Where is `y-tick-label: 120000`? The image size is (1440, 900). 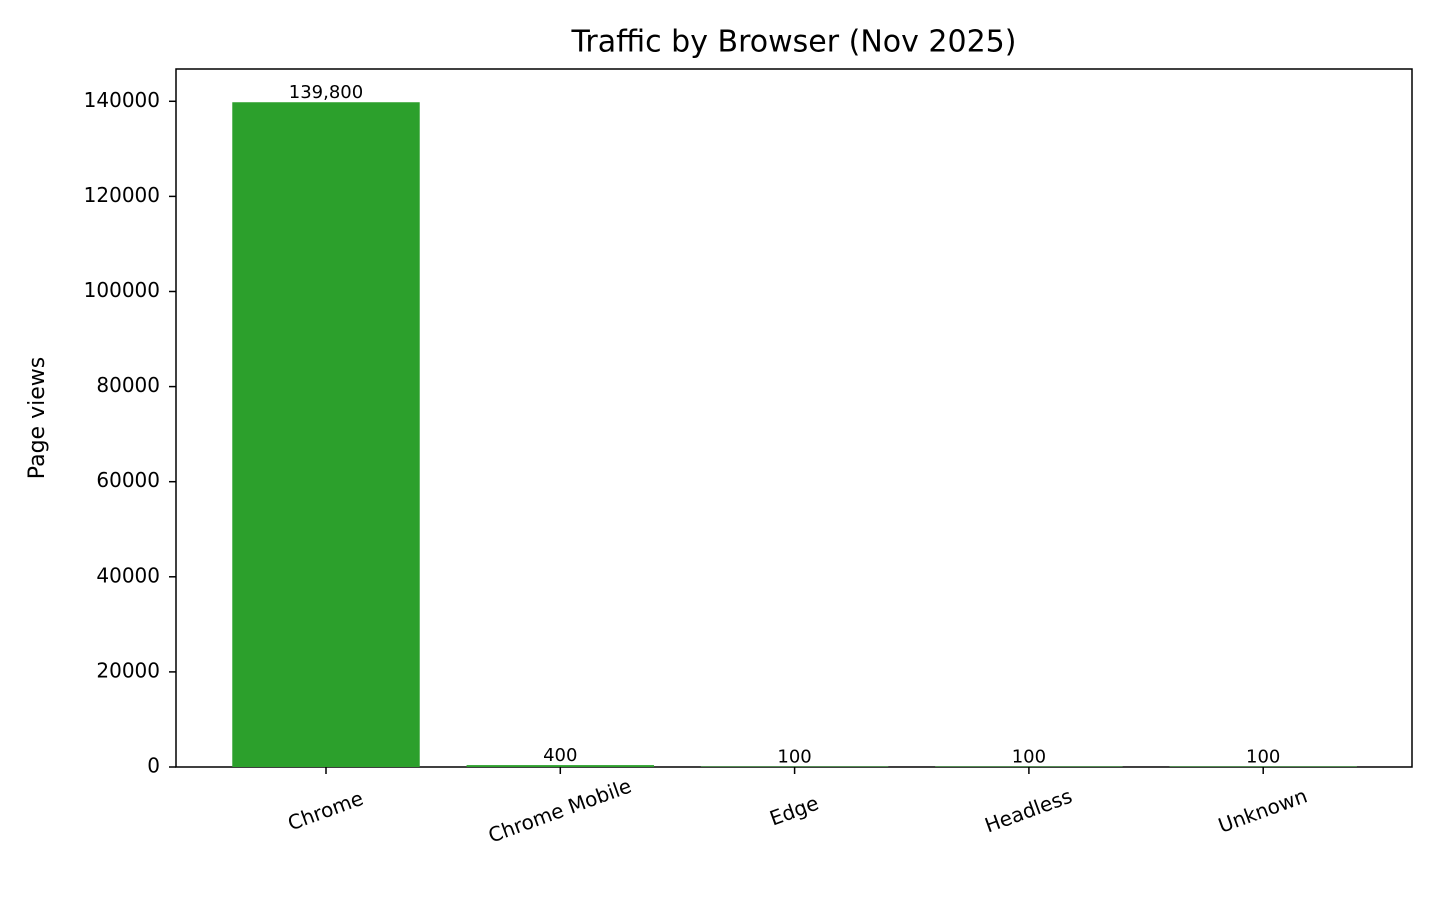 y-tick-label: 120000 is located at coordinates (122, 195).